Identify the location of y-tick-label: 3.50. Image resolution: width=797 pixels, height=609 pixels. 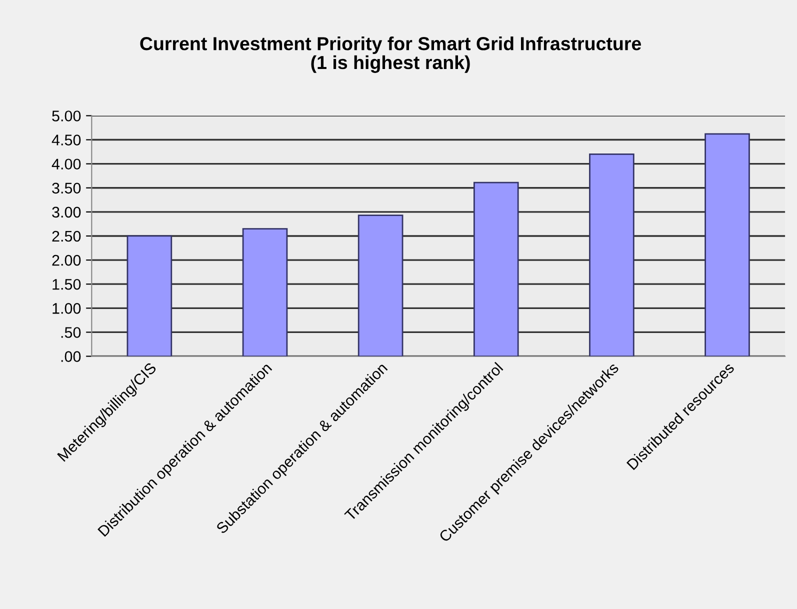
(66, 188).